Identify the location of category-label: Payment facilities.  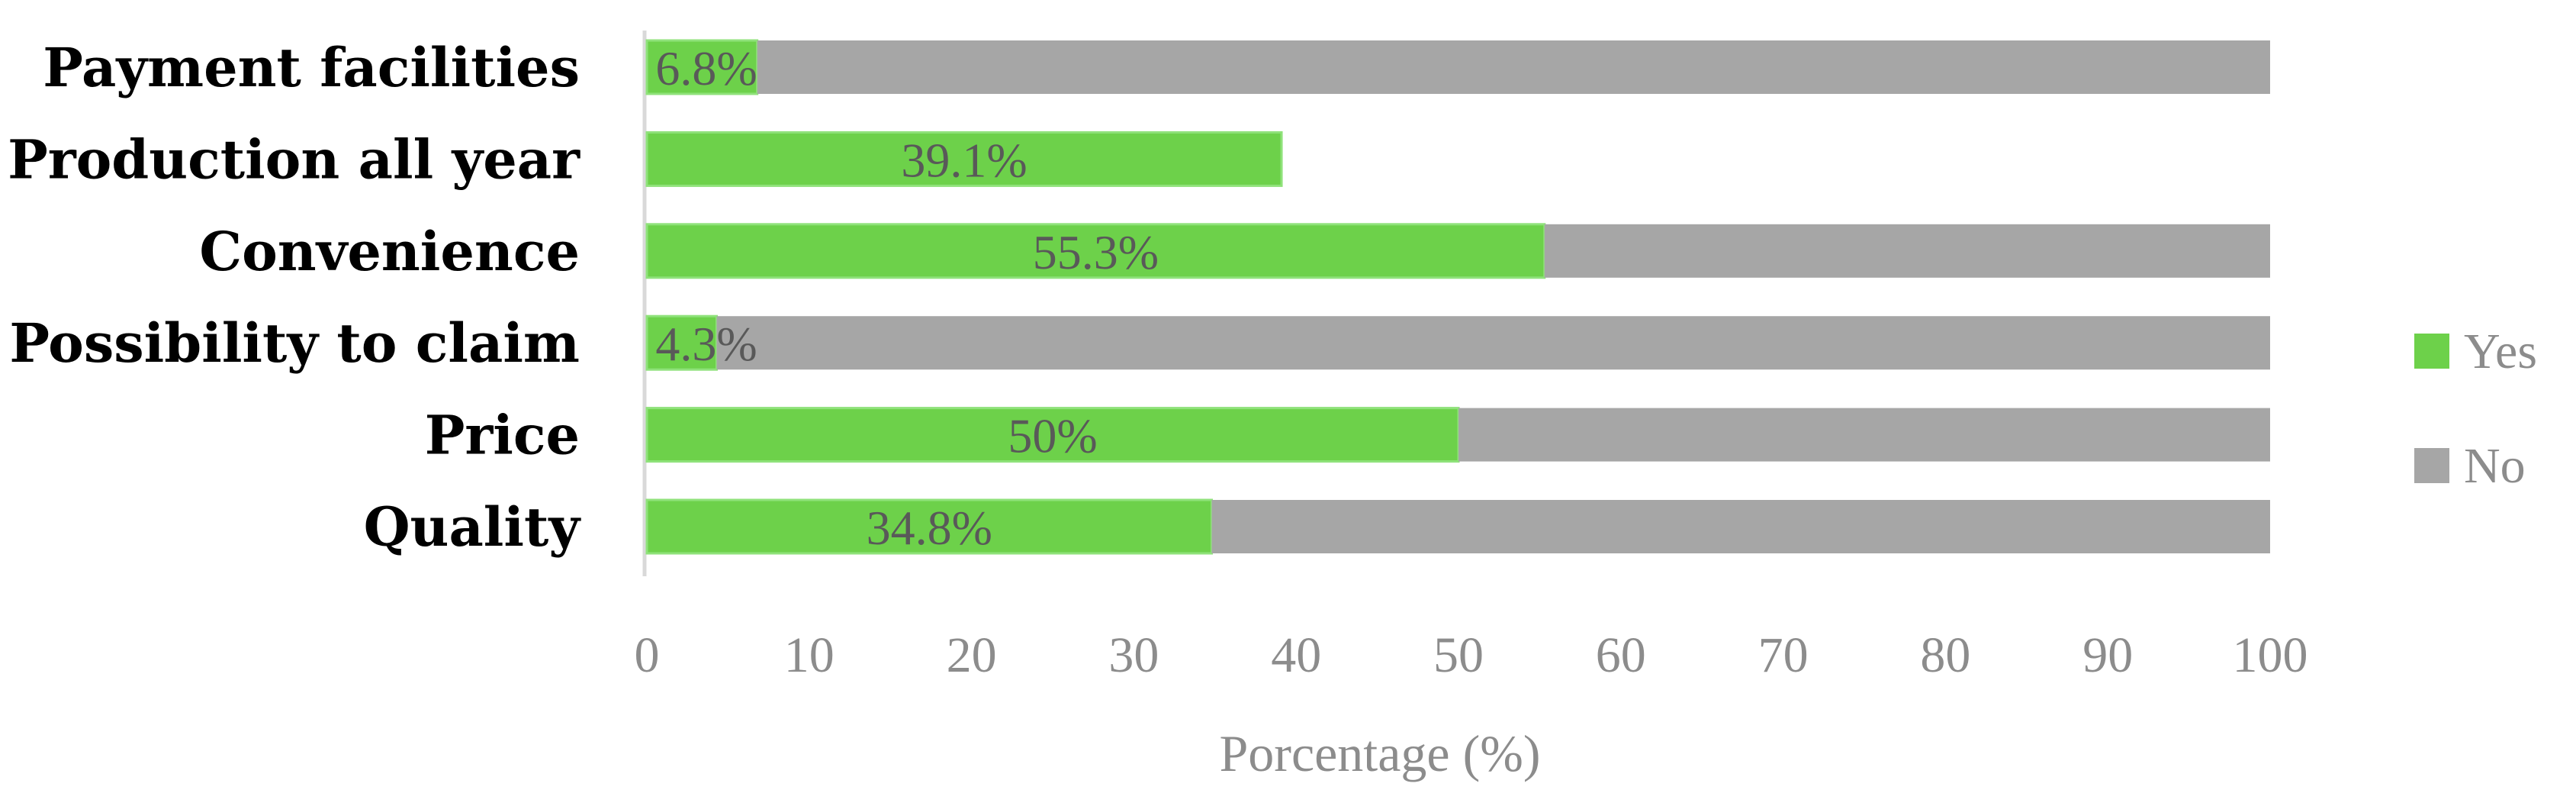
(312, 67).